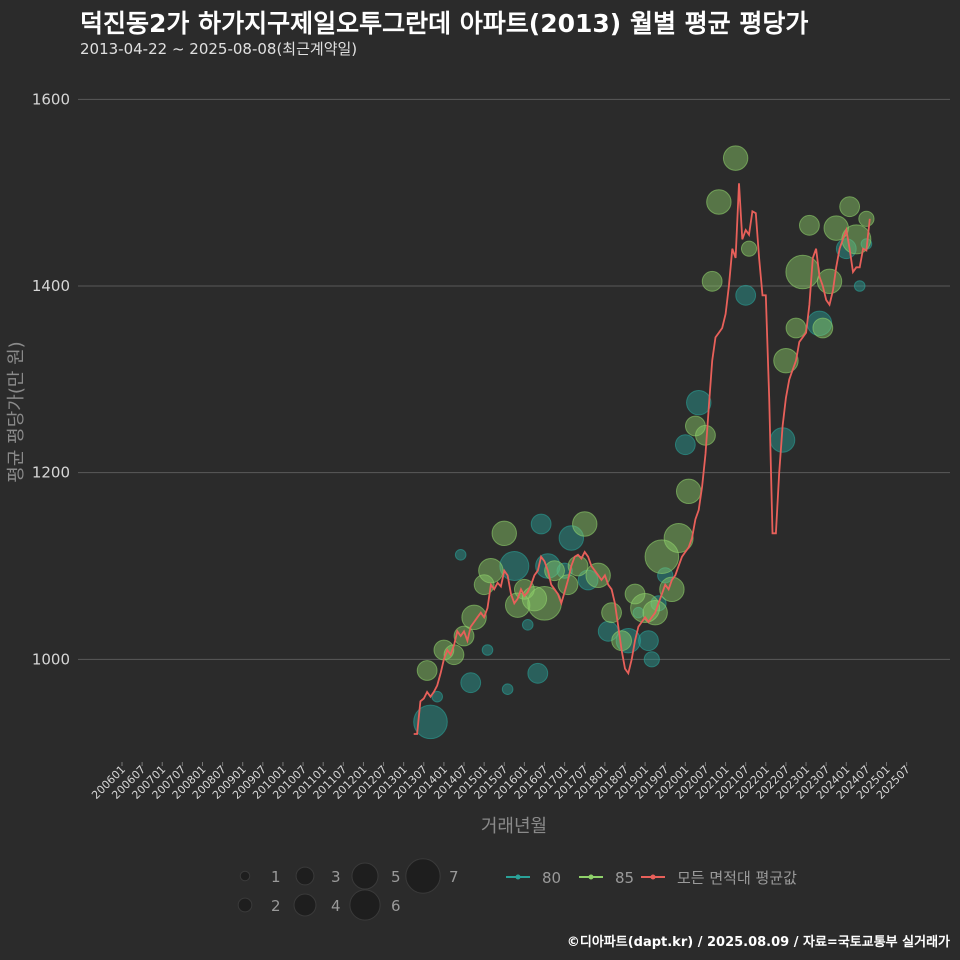 This screenshot has height=960, width=960. I want to click on legend-size-label: 2, so click(276, 906).